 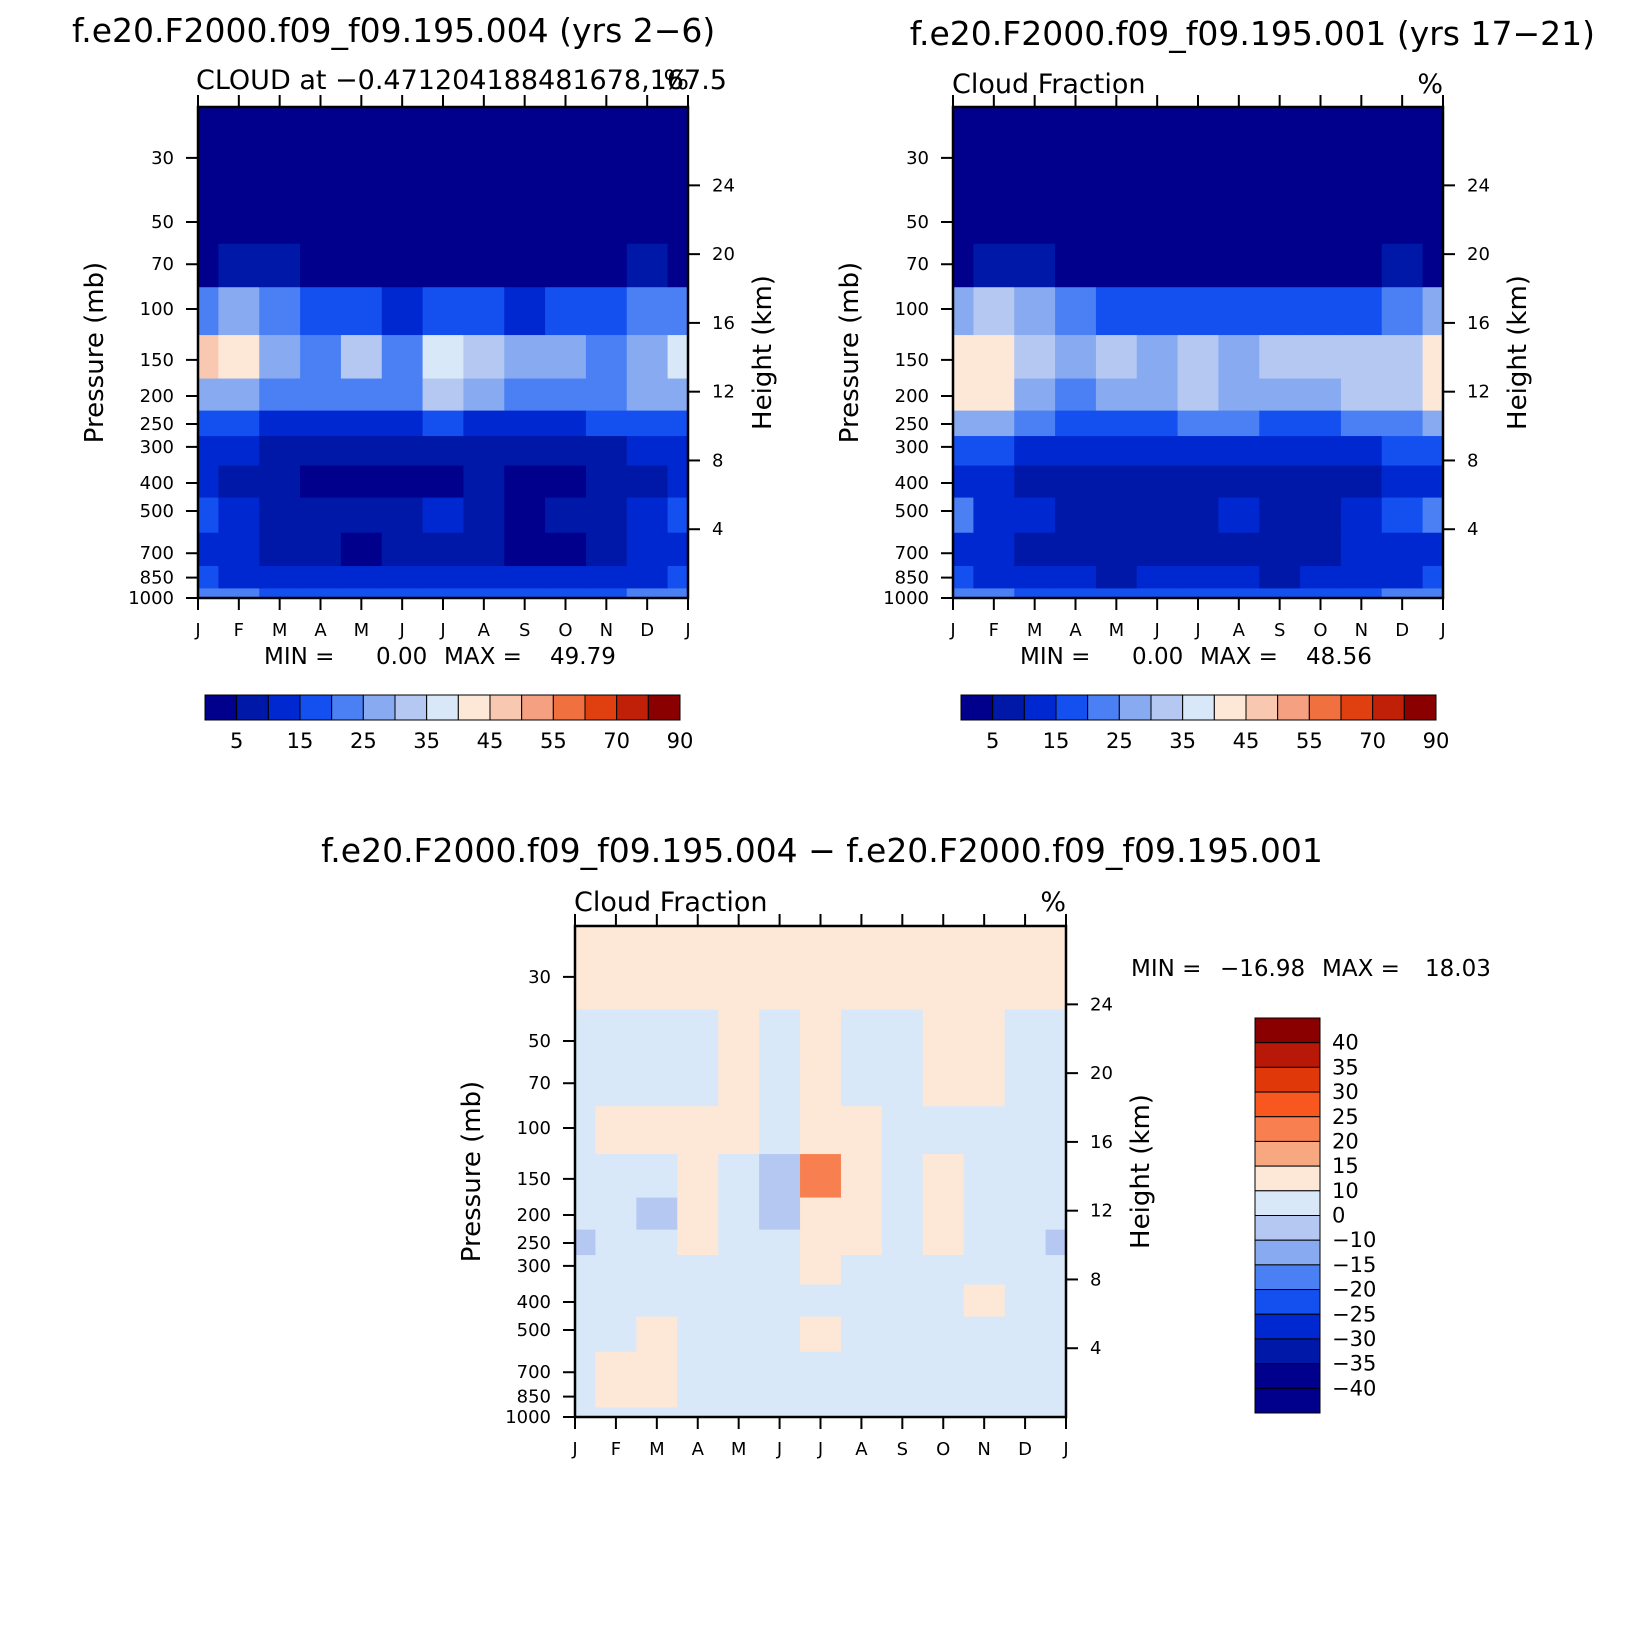 I want to click on x-tick-label: J, so click(x=952, y=630).